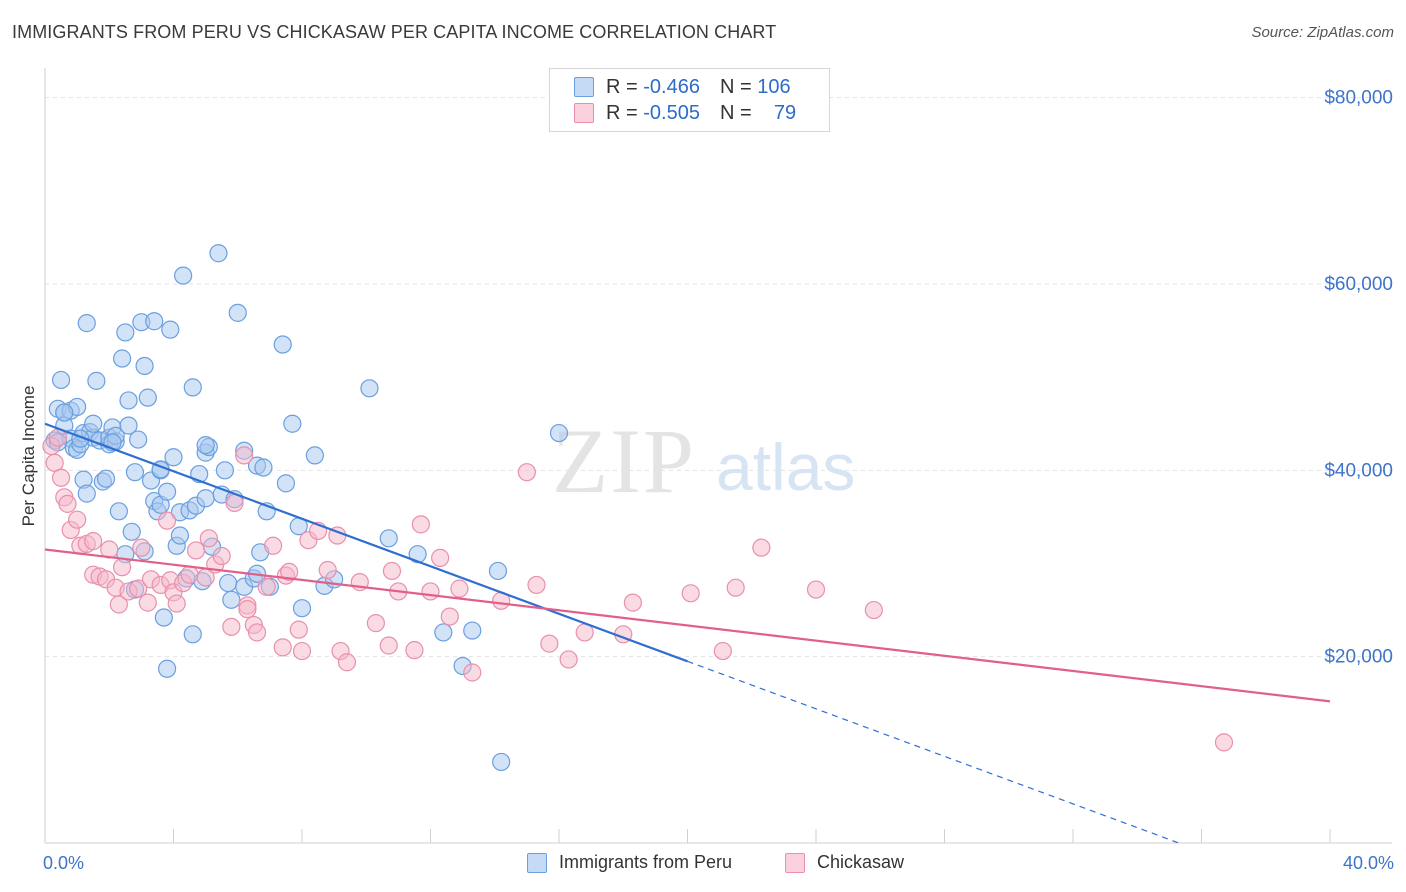  I want to click on source-label: Source: ZipAtlas.com, so click(1322, 32).